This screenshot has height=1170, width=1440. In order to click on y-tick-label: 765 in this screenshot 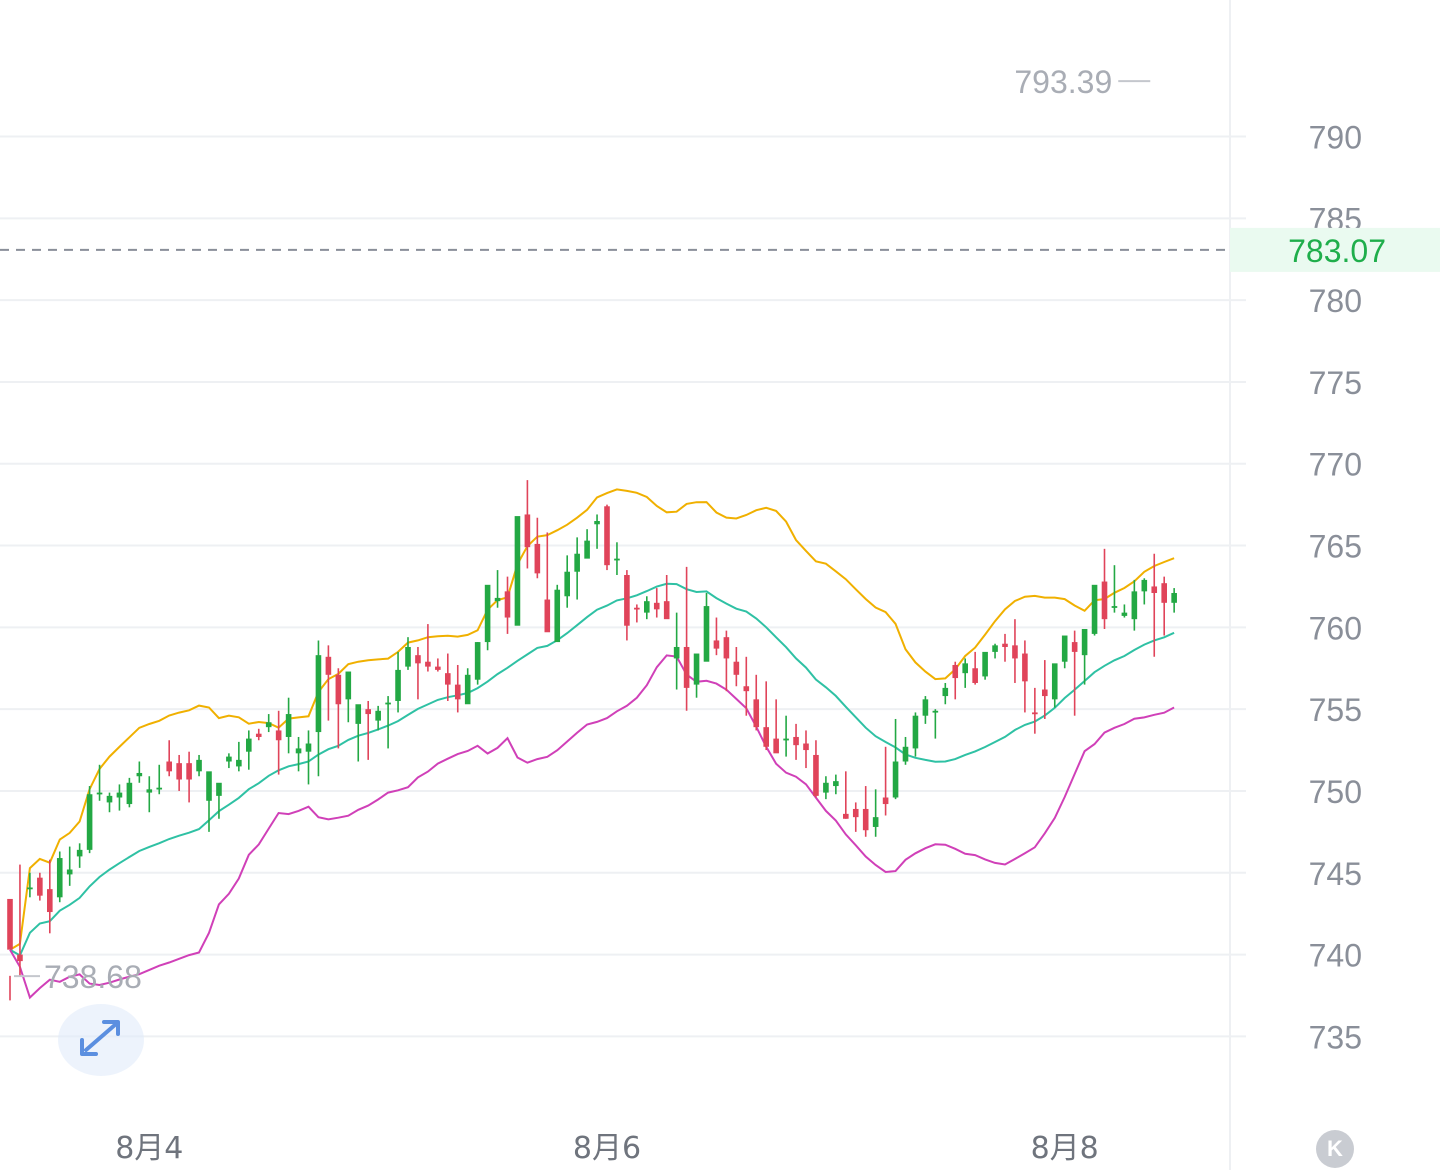, I will do `click(1335, 547)`.